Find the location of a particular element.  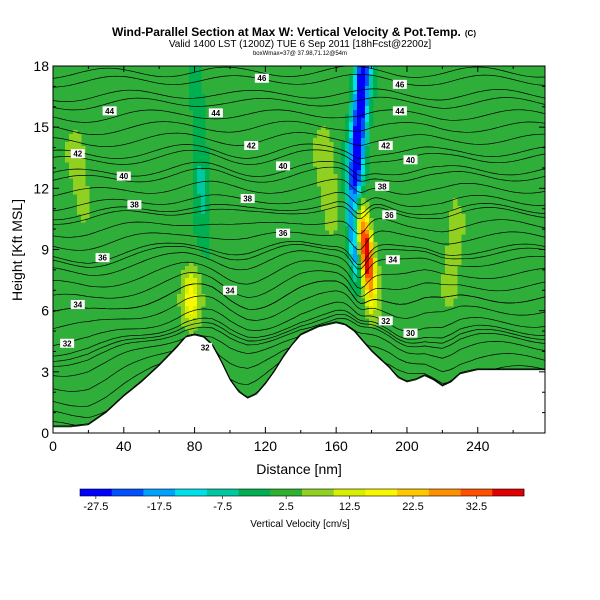

isentrope-label: 34 is located at coordinates (229, 290).